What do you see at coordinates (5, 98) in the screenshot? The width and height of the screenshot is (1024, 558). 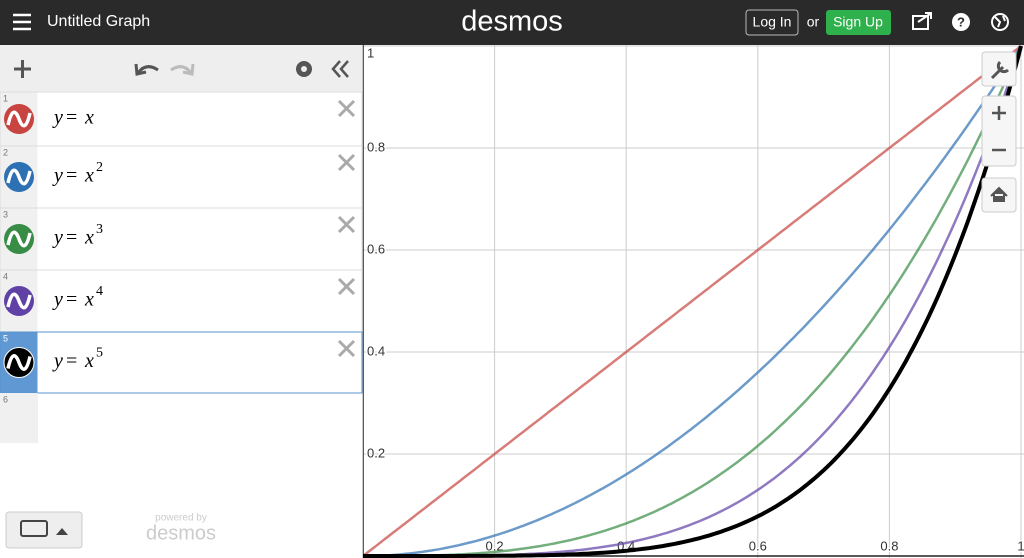 I see `row-number: 1` at bounding box center [5, 98].